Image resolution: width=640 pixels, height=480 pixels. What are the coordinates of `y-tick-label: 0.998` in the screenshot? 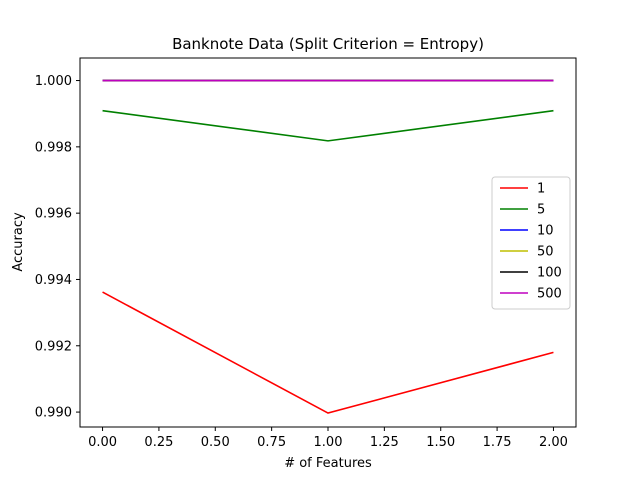 It's located at (53, 147).